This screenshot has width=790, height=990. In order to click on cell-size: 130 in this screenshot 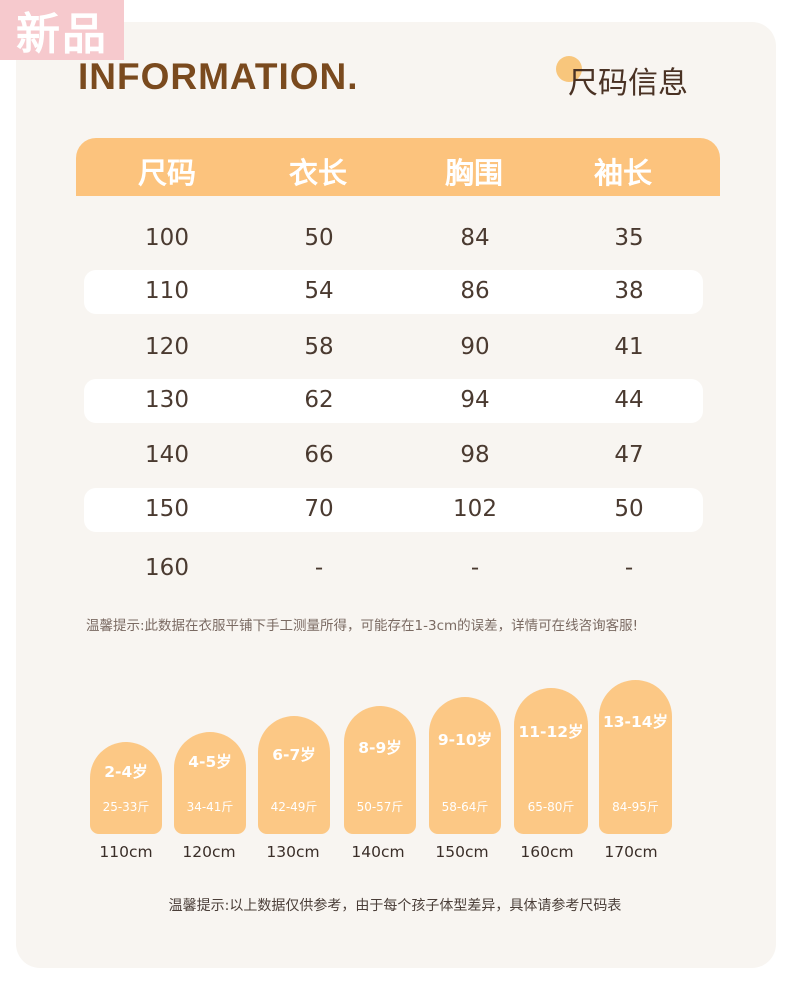, I will do `click(167, 400)`.